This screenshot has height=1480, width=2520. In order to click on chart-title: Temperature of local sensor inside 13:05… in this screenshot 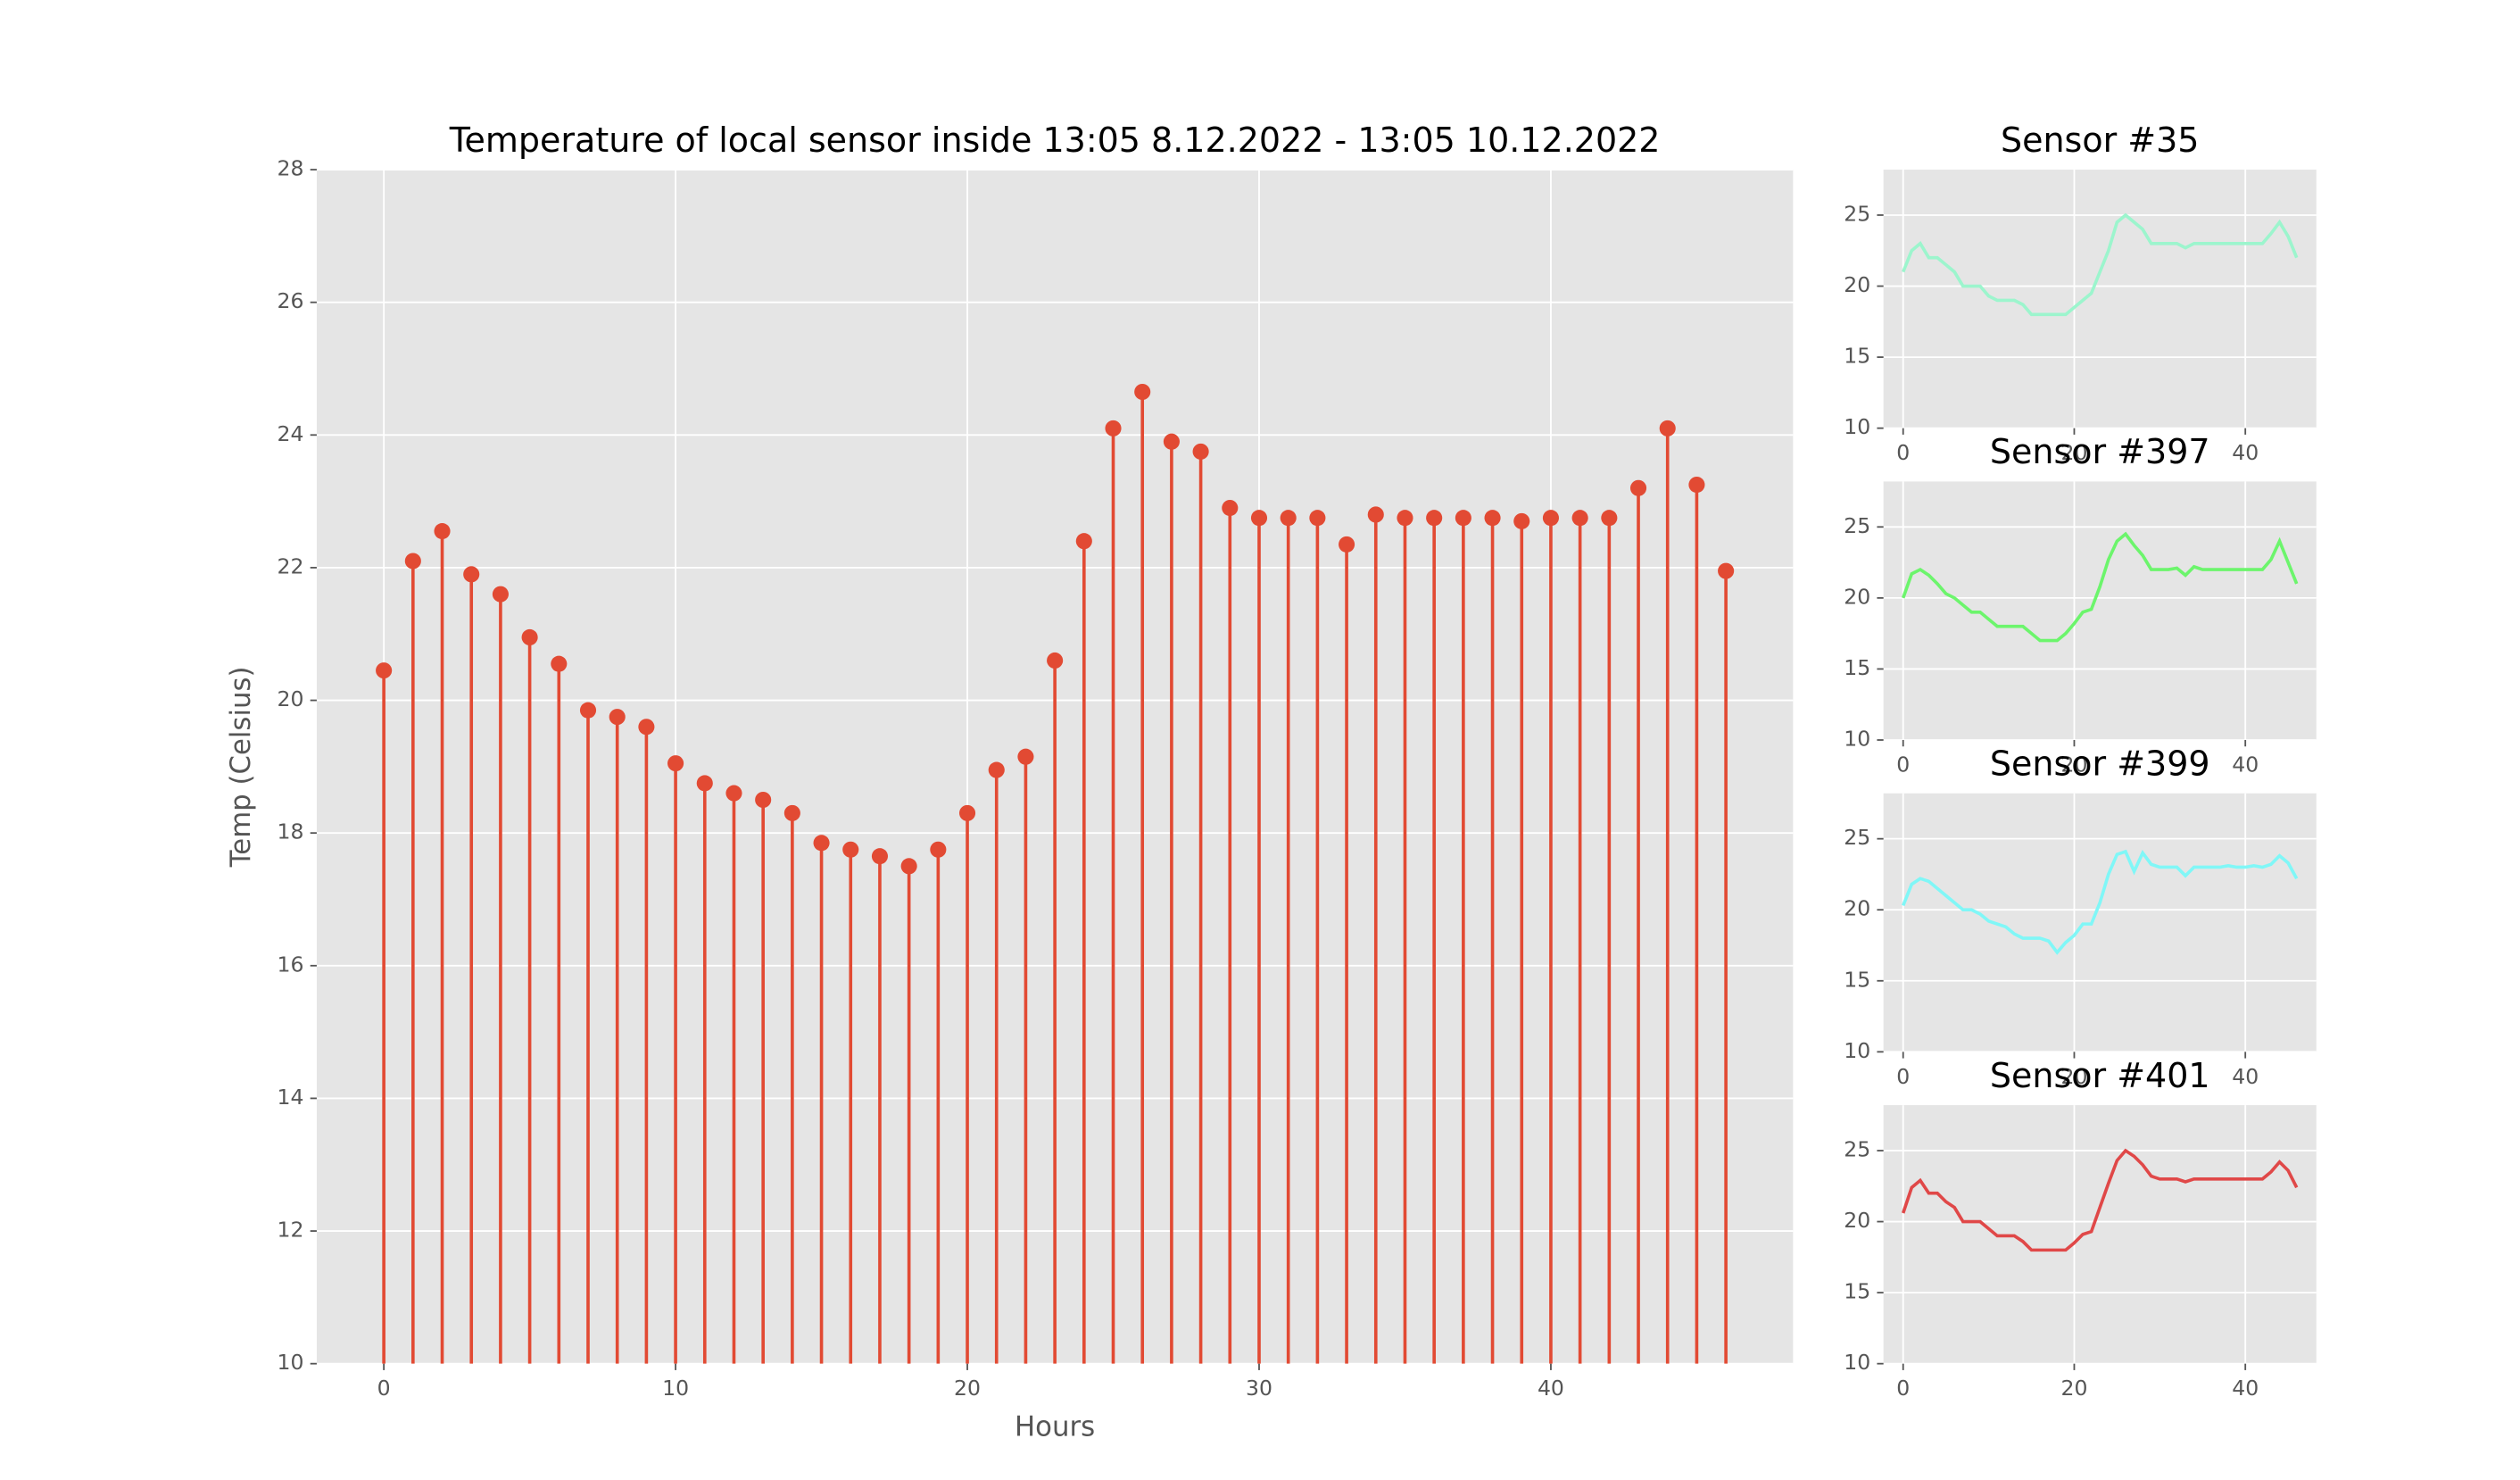, I will do `click(1055, 140)`.